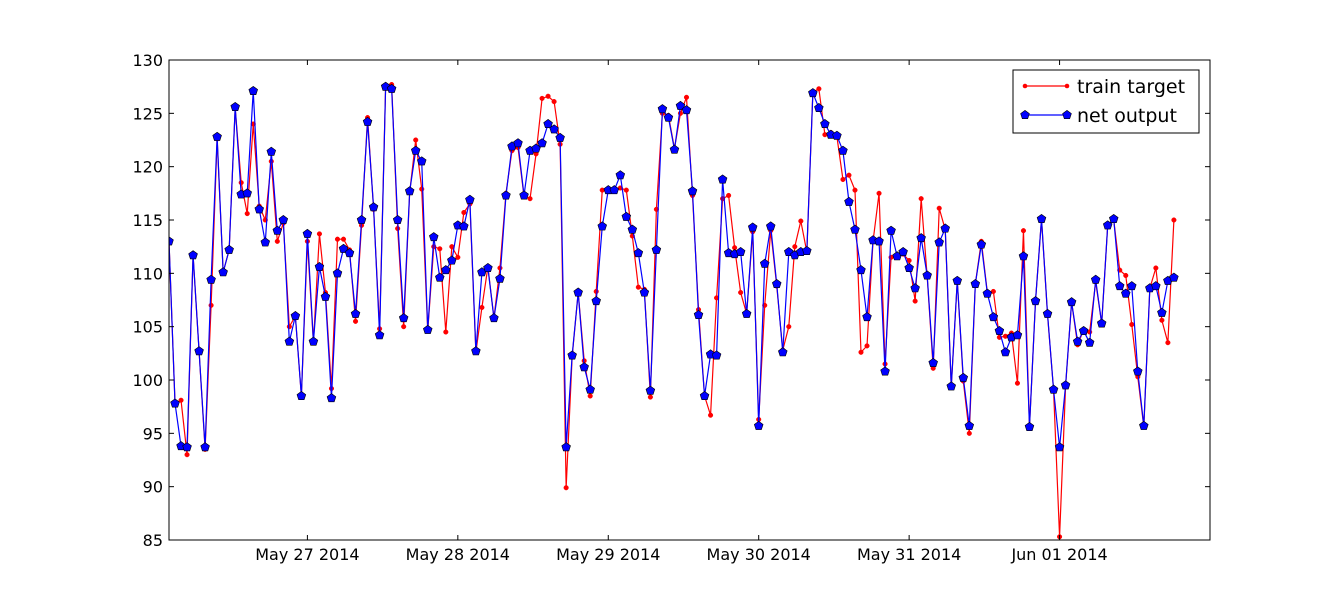  What do you see at coordinates (307, 554) in the screenshot?
I see `x-tick-label: May 27 2014` at bounding box center [307, 554].